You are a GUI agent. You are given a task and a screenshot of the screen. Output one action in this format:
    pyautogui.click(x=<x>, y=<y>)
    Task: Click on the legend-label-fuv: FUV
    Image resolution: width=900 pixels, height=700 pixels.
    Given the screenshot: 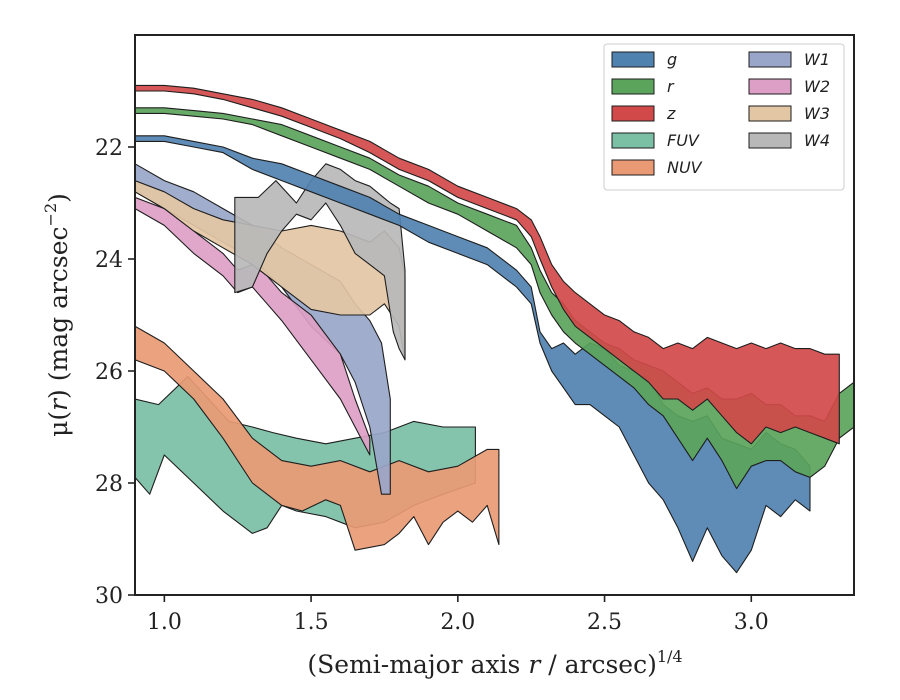 What is the action you would take?
    pyautogui.click(x=683, y=140)
    